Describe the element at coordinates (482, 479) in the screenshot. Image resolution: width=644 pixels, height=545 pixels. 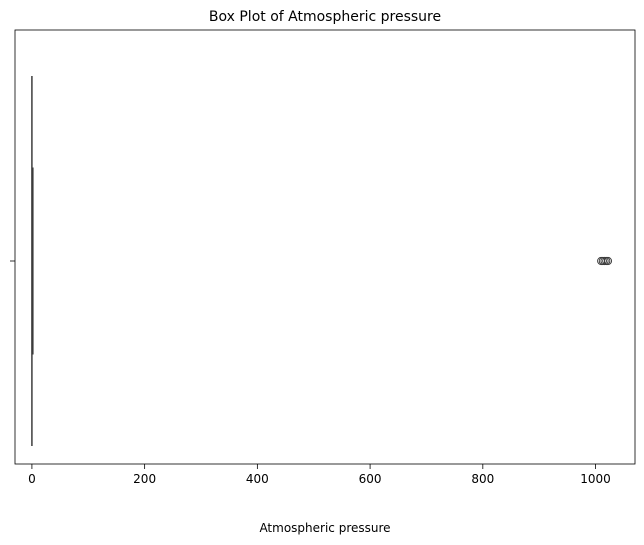
I see `x-tick-label: 800` at that location.